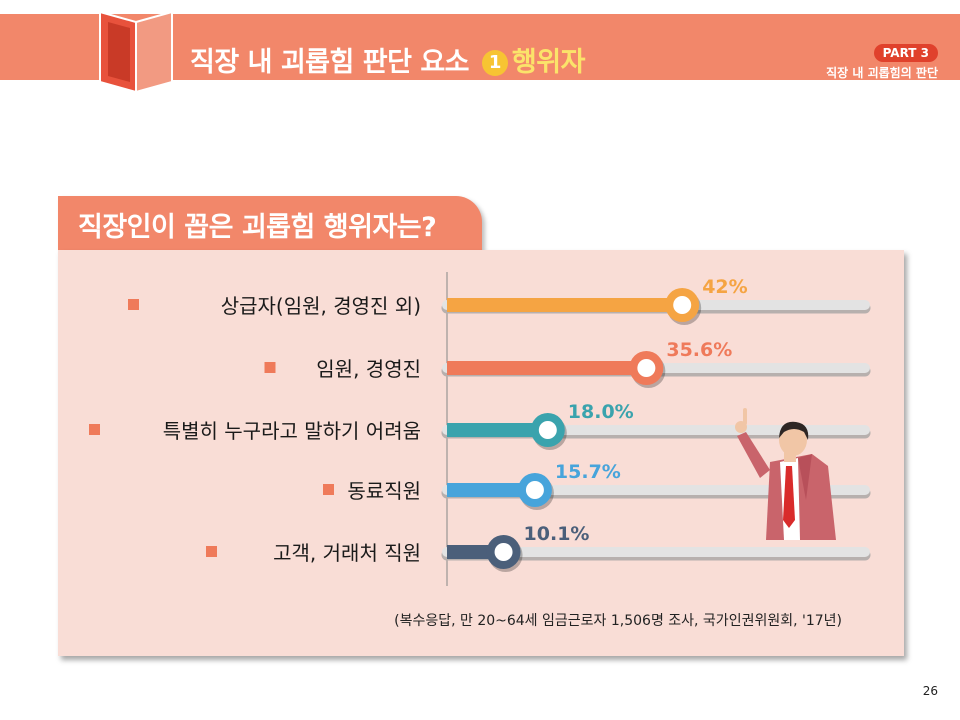 Image resolution: width=960 pixels, height=720 pixels. I want to click on title-highlight: 행위자, so click(548, 62).